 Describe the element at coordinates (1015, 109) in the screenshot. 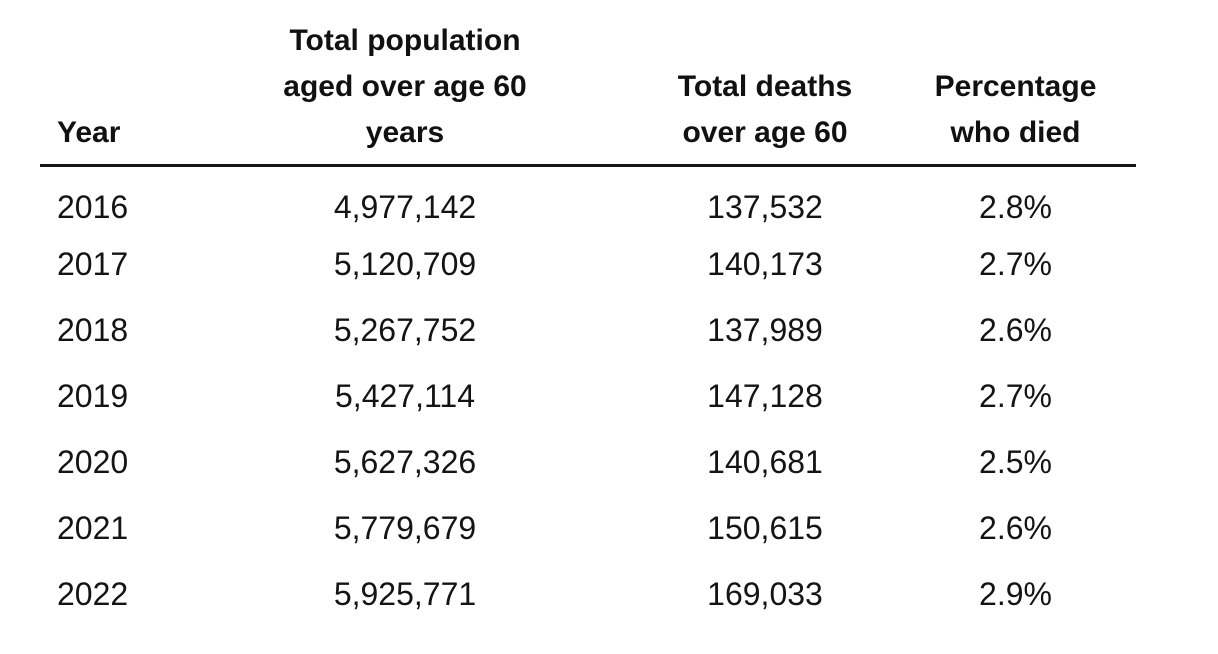

I see `header-percentage-label: Percentage who died` at that location.